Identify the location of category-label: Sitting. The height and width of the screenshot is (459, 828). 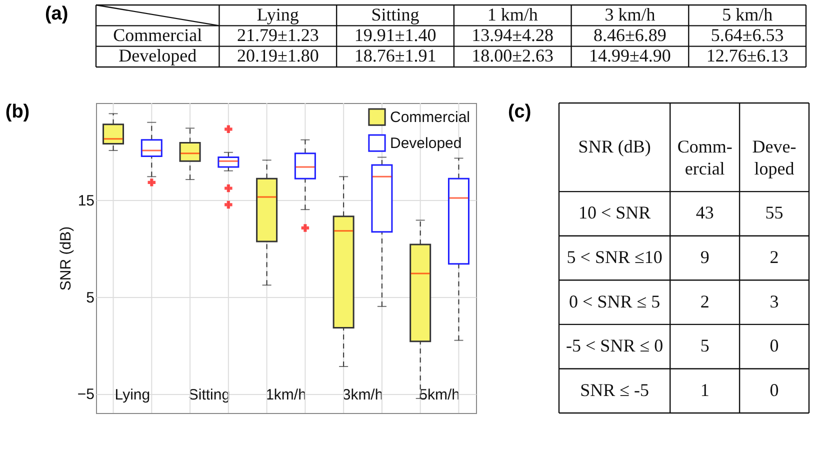
(395, 14).